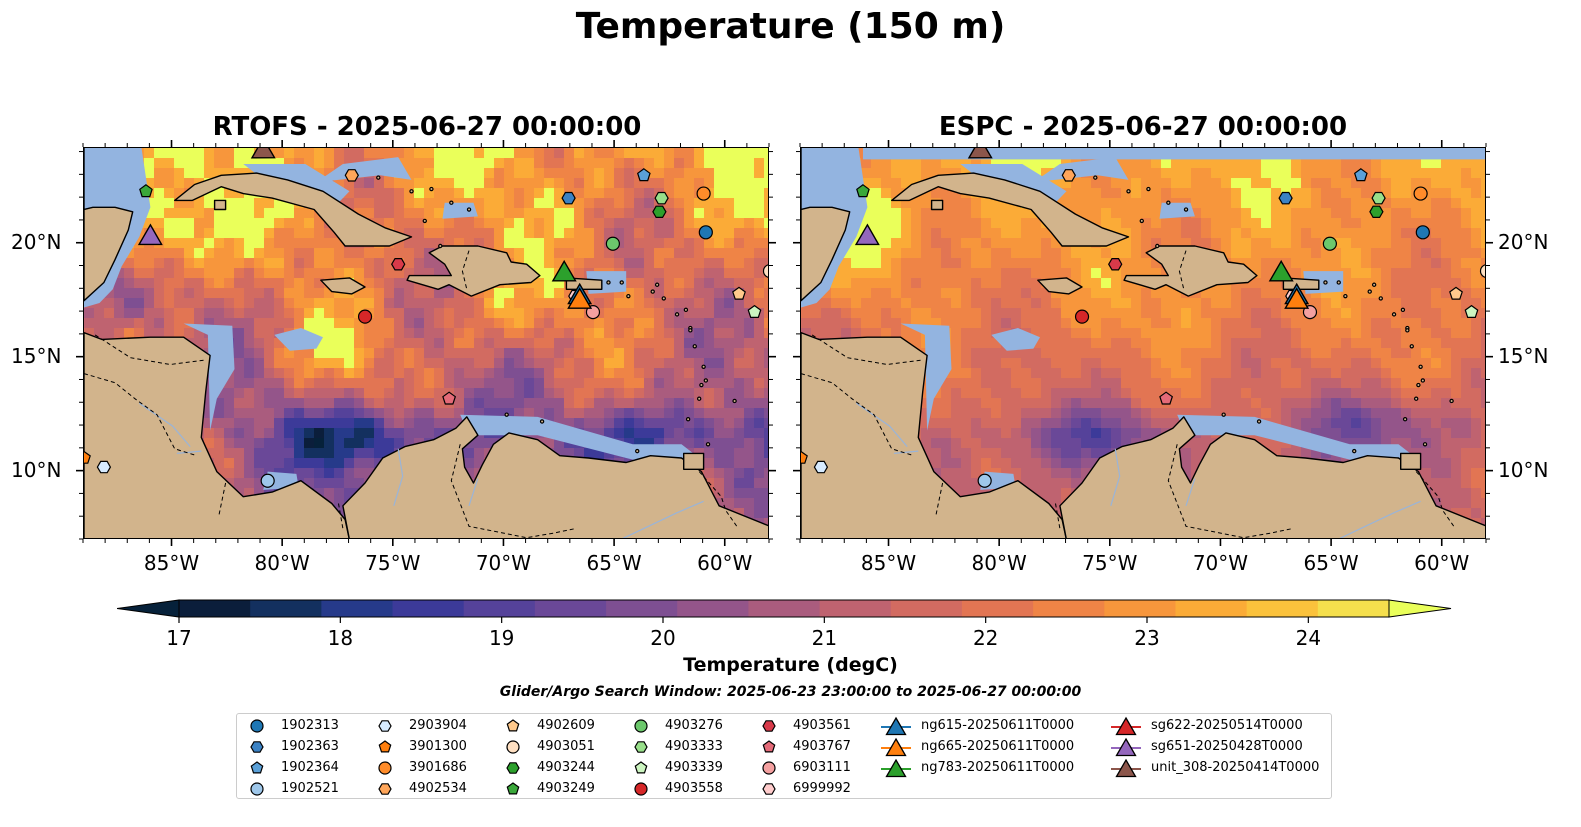  What do you see at coordinates (310, 746) in the screenshot?
I see `legend-label: 1902363` at bounding box center [310, 746].